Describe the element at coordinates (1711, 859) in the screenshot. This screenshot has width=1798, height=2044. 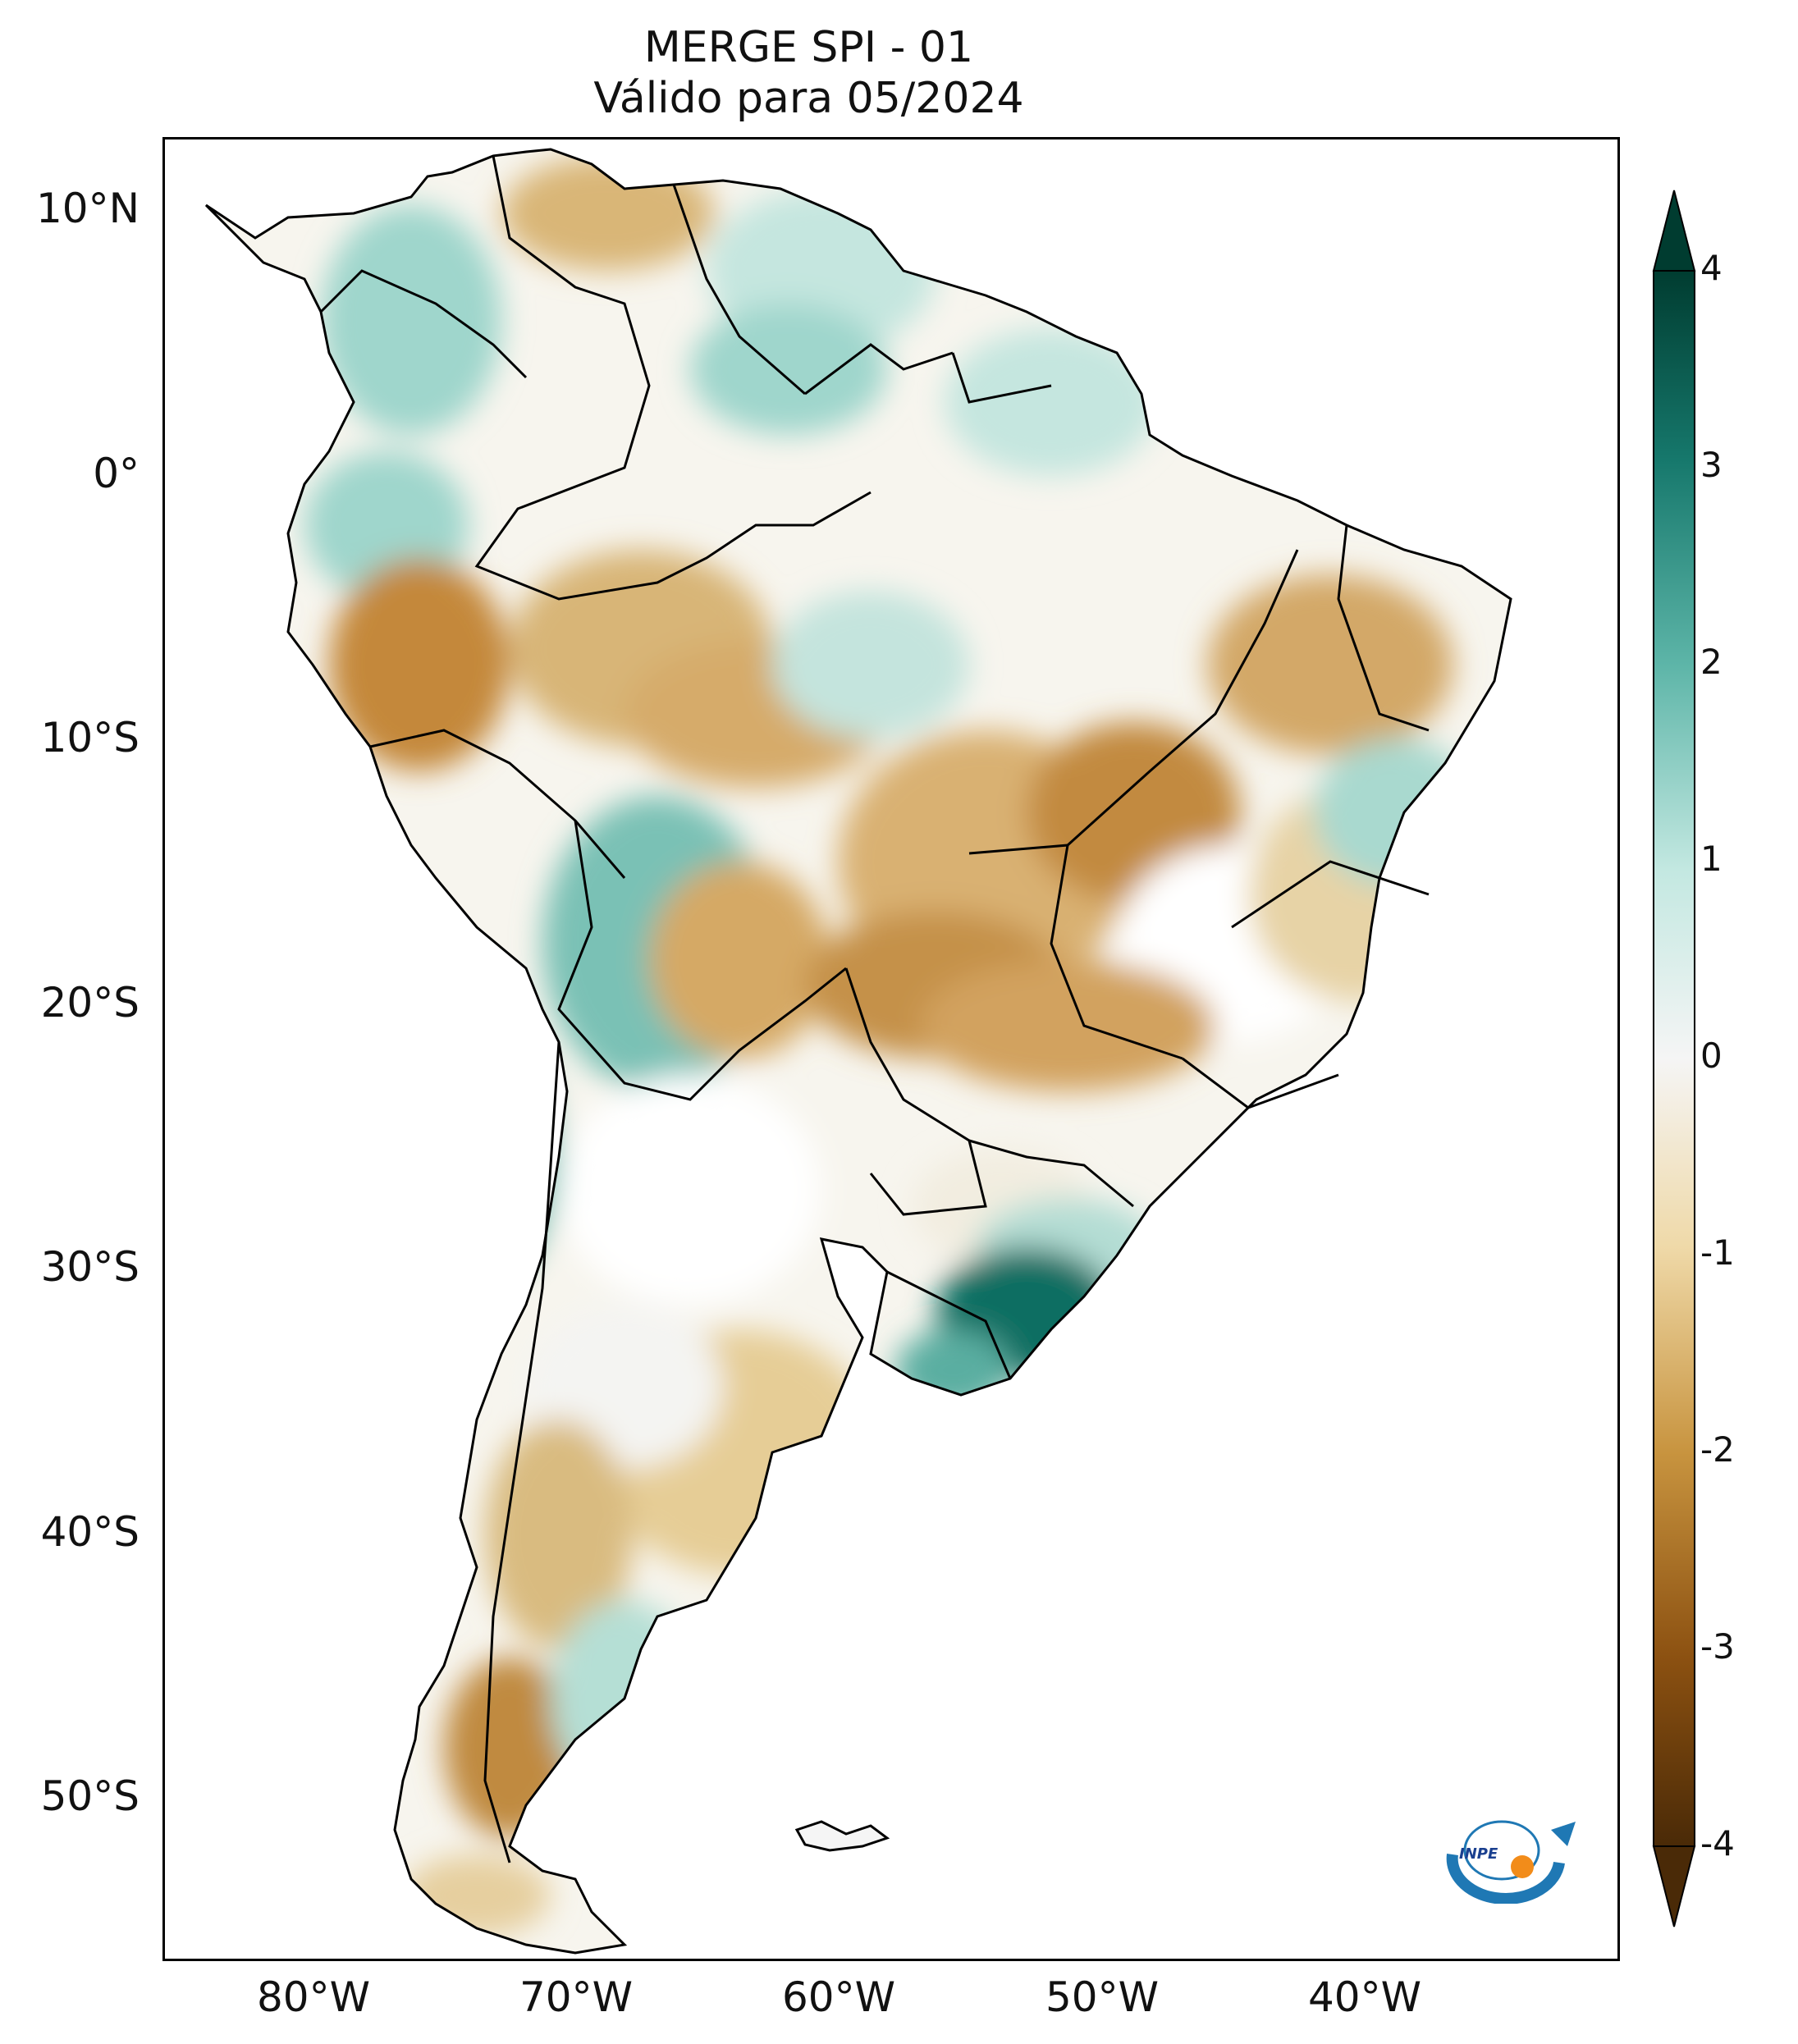
I see `colorbar-tick-1: 1` at that location.